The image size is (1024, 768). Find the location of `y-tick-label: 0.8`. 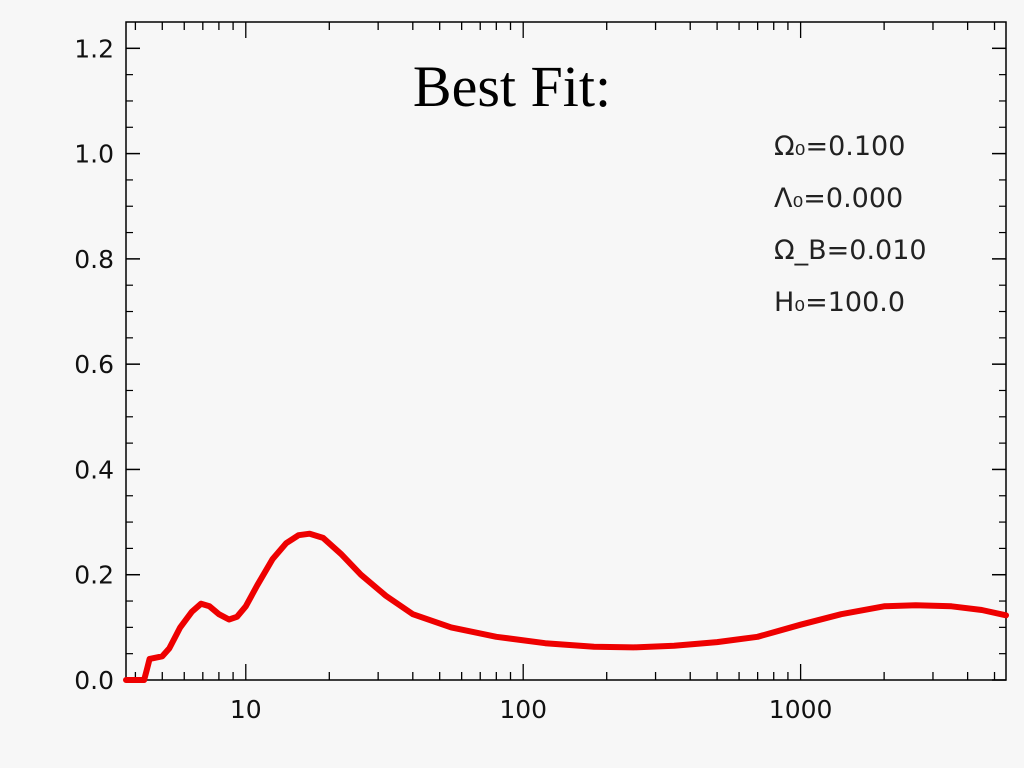

y-tick-label: 0.8 is located at coordinates (94, 259).